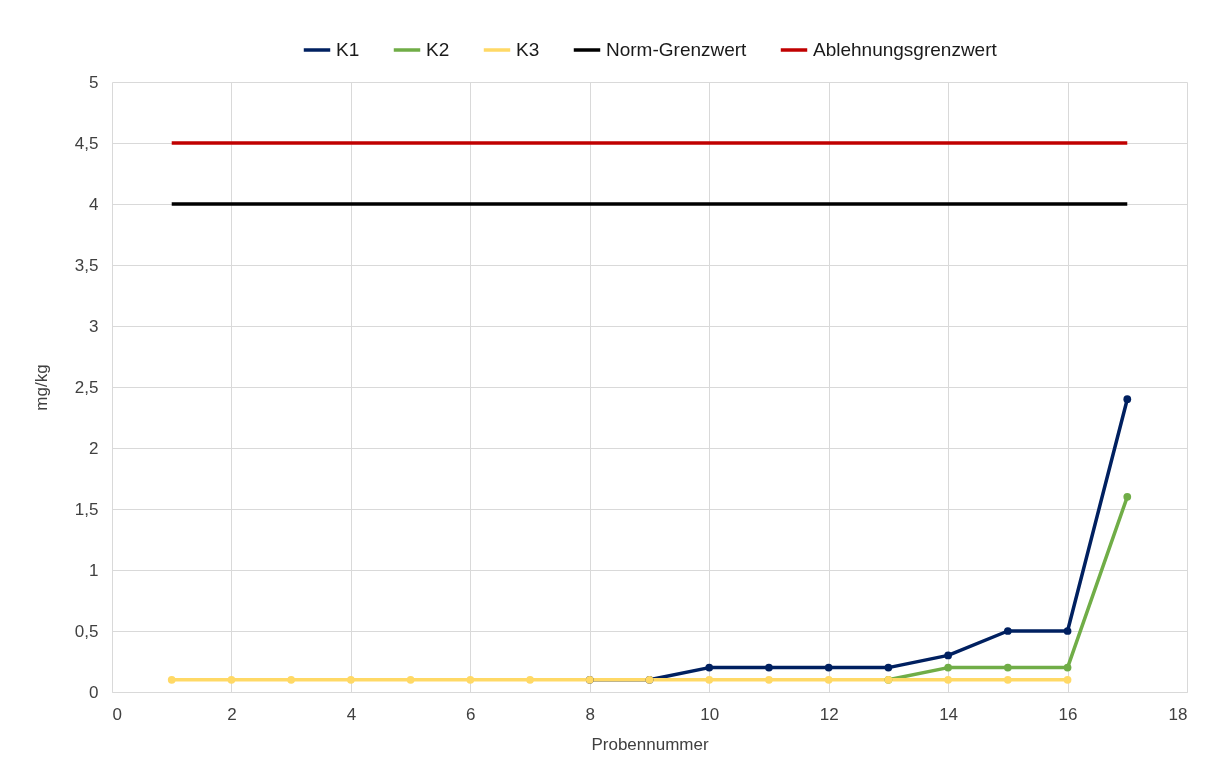 The width and height of the screenshot is (1212, 778). Describe the element at coordinates (94, 570) in the screenshot. I see `y-tick-label: 1` at that location.